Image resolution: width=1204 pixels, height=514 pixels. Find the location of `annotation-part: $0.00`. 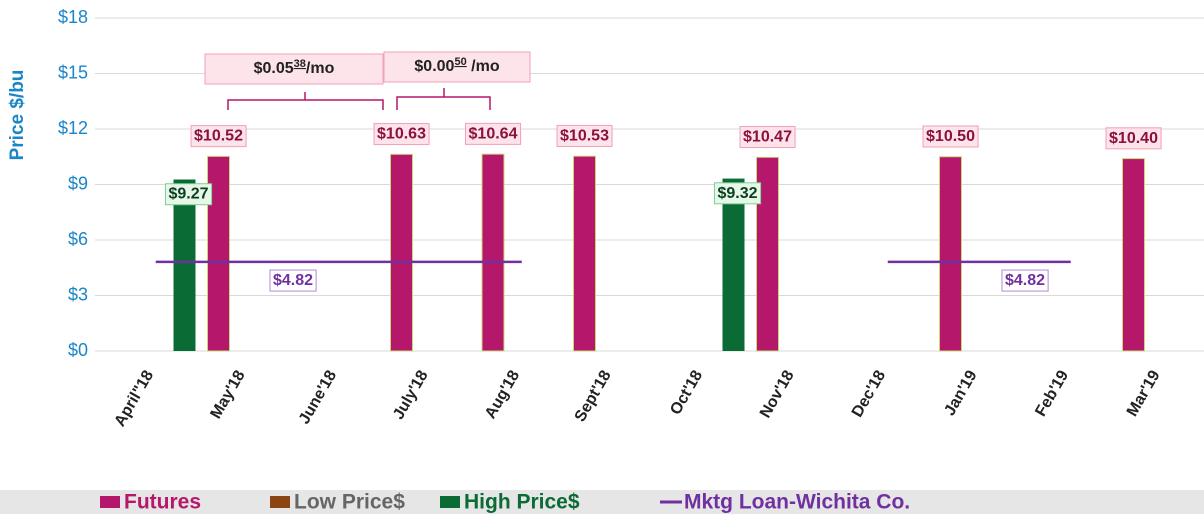

annotation-part: $0.00 is located at coordinates (434, 66).